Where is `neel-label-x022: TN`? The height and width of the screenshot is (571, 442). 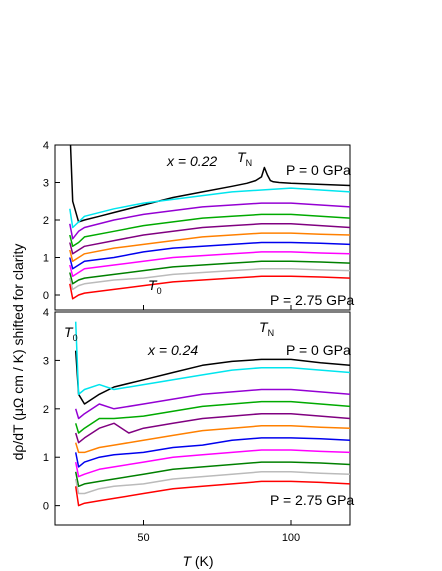 neel-label-x022: TN is located at coordinates (244, 158).